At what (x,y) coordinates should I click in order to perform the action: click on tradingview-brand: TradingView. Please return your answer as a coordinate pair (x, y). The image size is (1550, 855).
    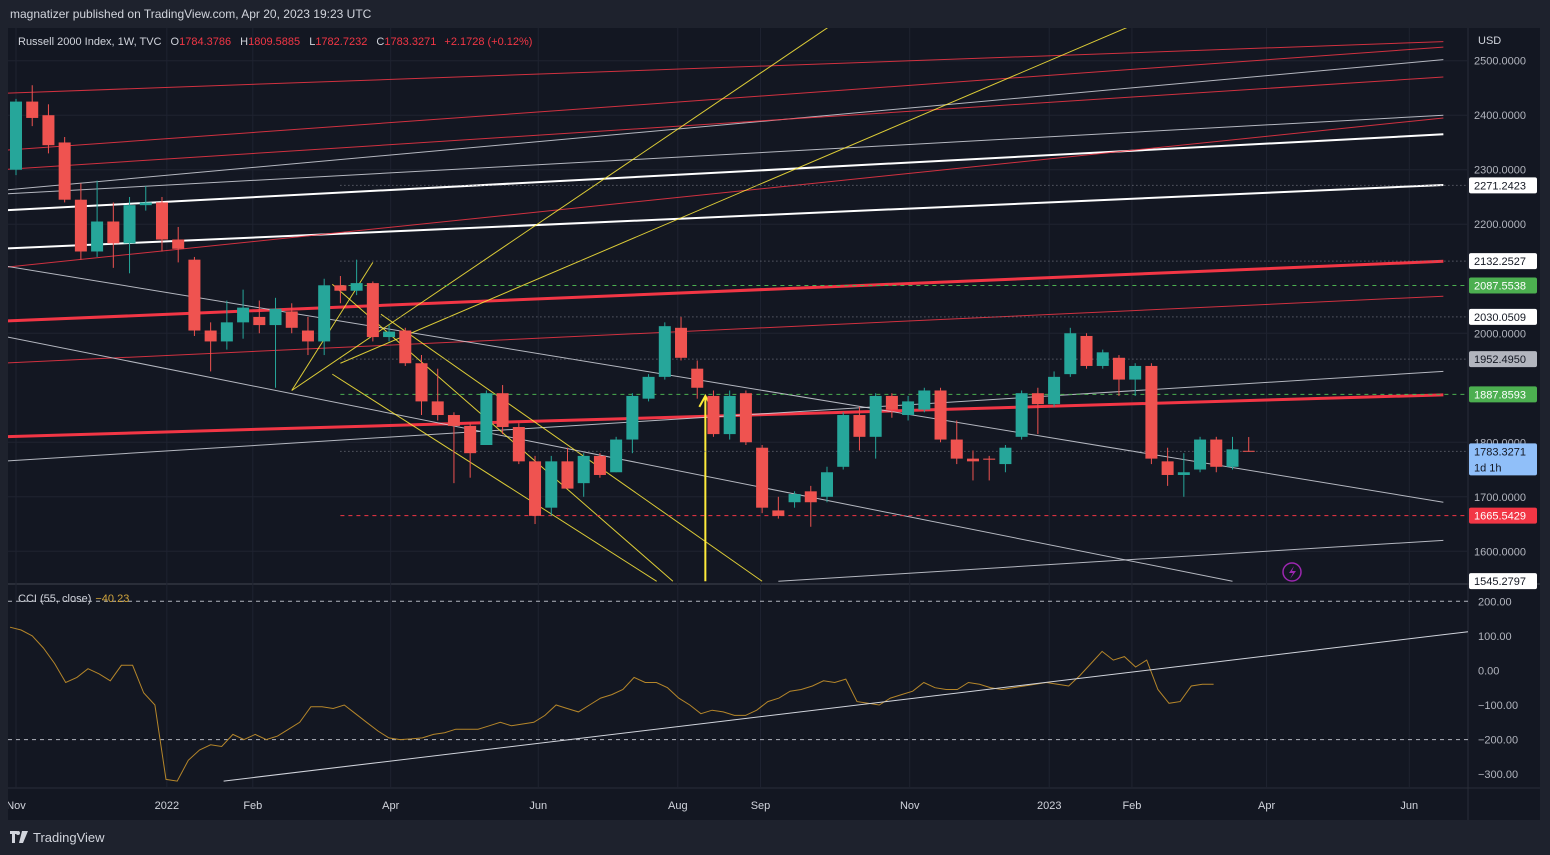
    Looking at the image, I should click on (57, 837).